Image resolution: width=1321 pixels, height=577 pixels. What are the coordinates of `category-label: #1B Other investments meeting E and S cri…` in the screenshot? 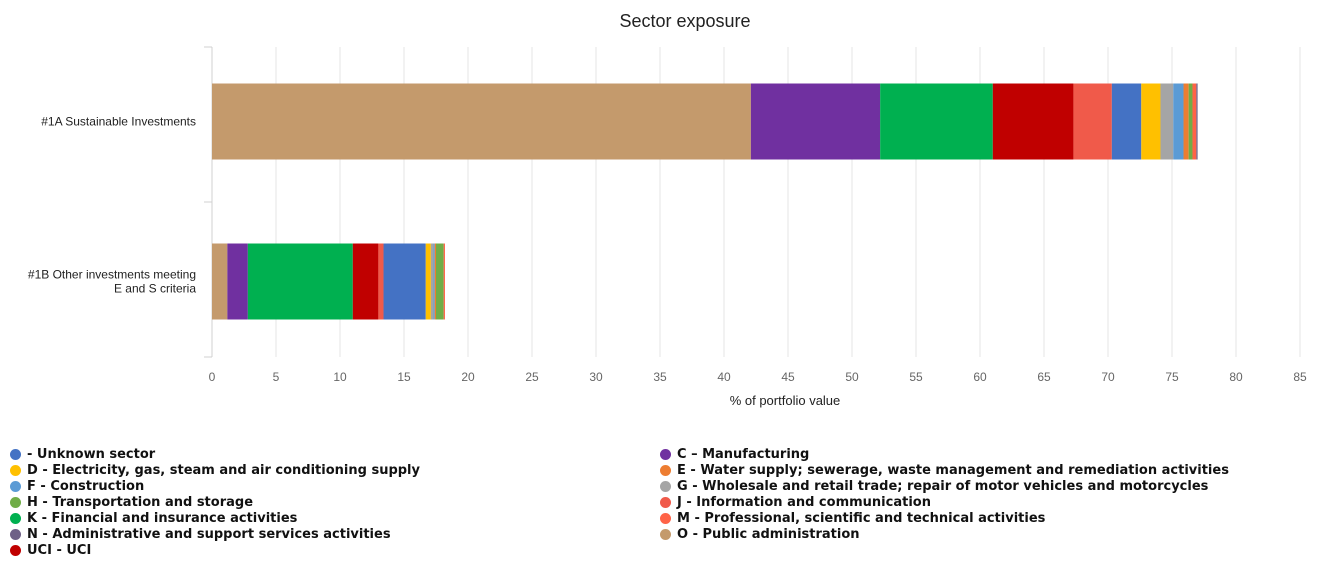 It's located at (112, 282).